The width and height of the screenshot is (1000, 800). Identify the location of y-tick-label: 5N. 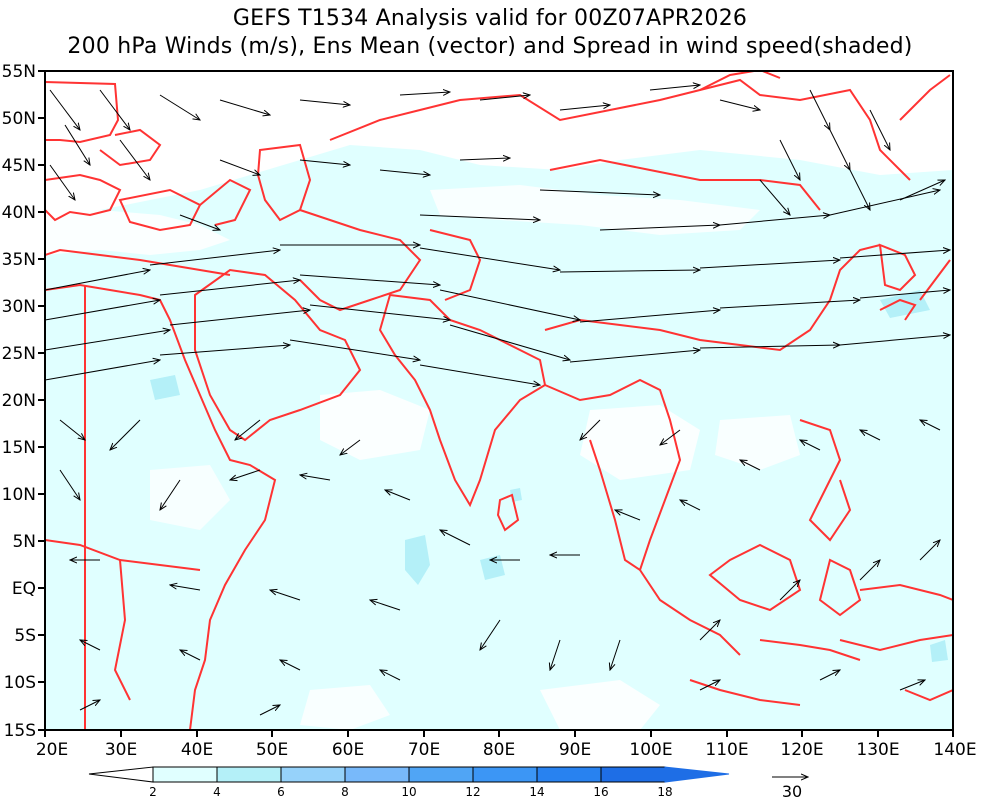
(24, 542).